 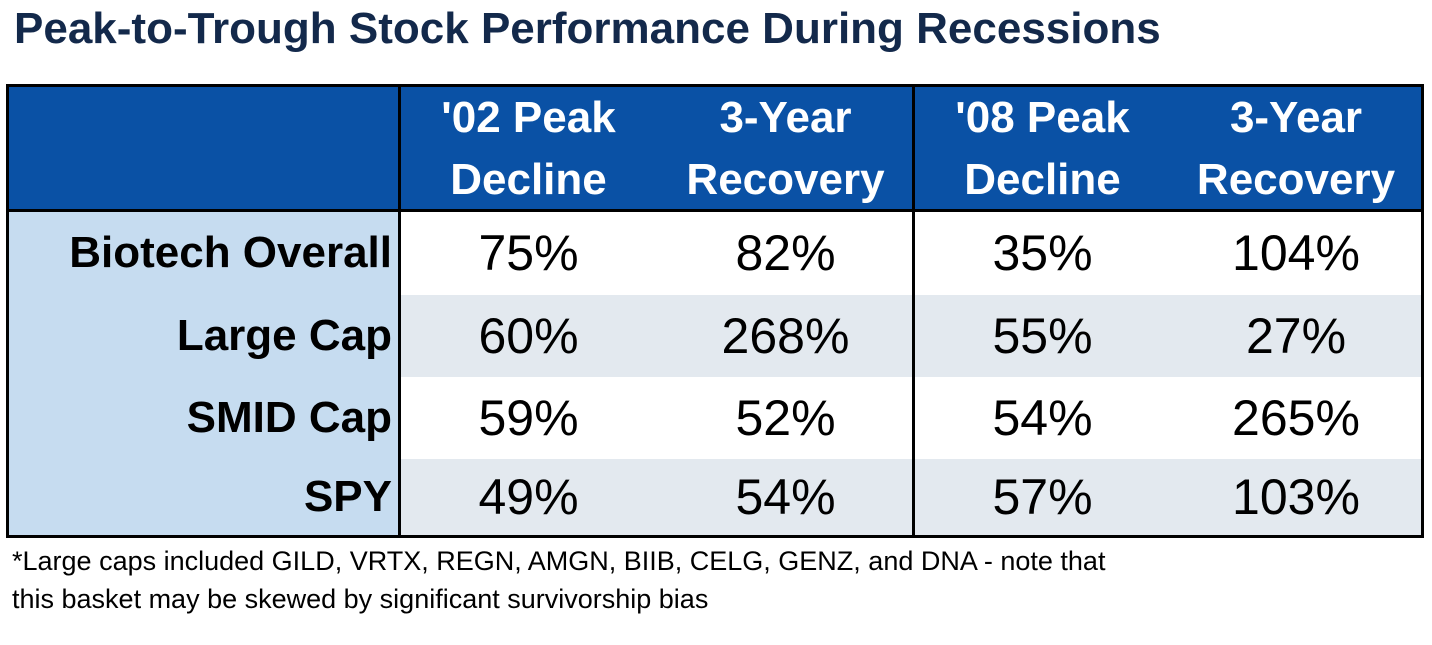 What do you see at coordinates (528, 117) in the screenshot?
I see `header-02-peak-decline-line1: '02 Peak` at bounding box center [528, 117].